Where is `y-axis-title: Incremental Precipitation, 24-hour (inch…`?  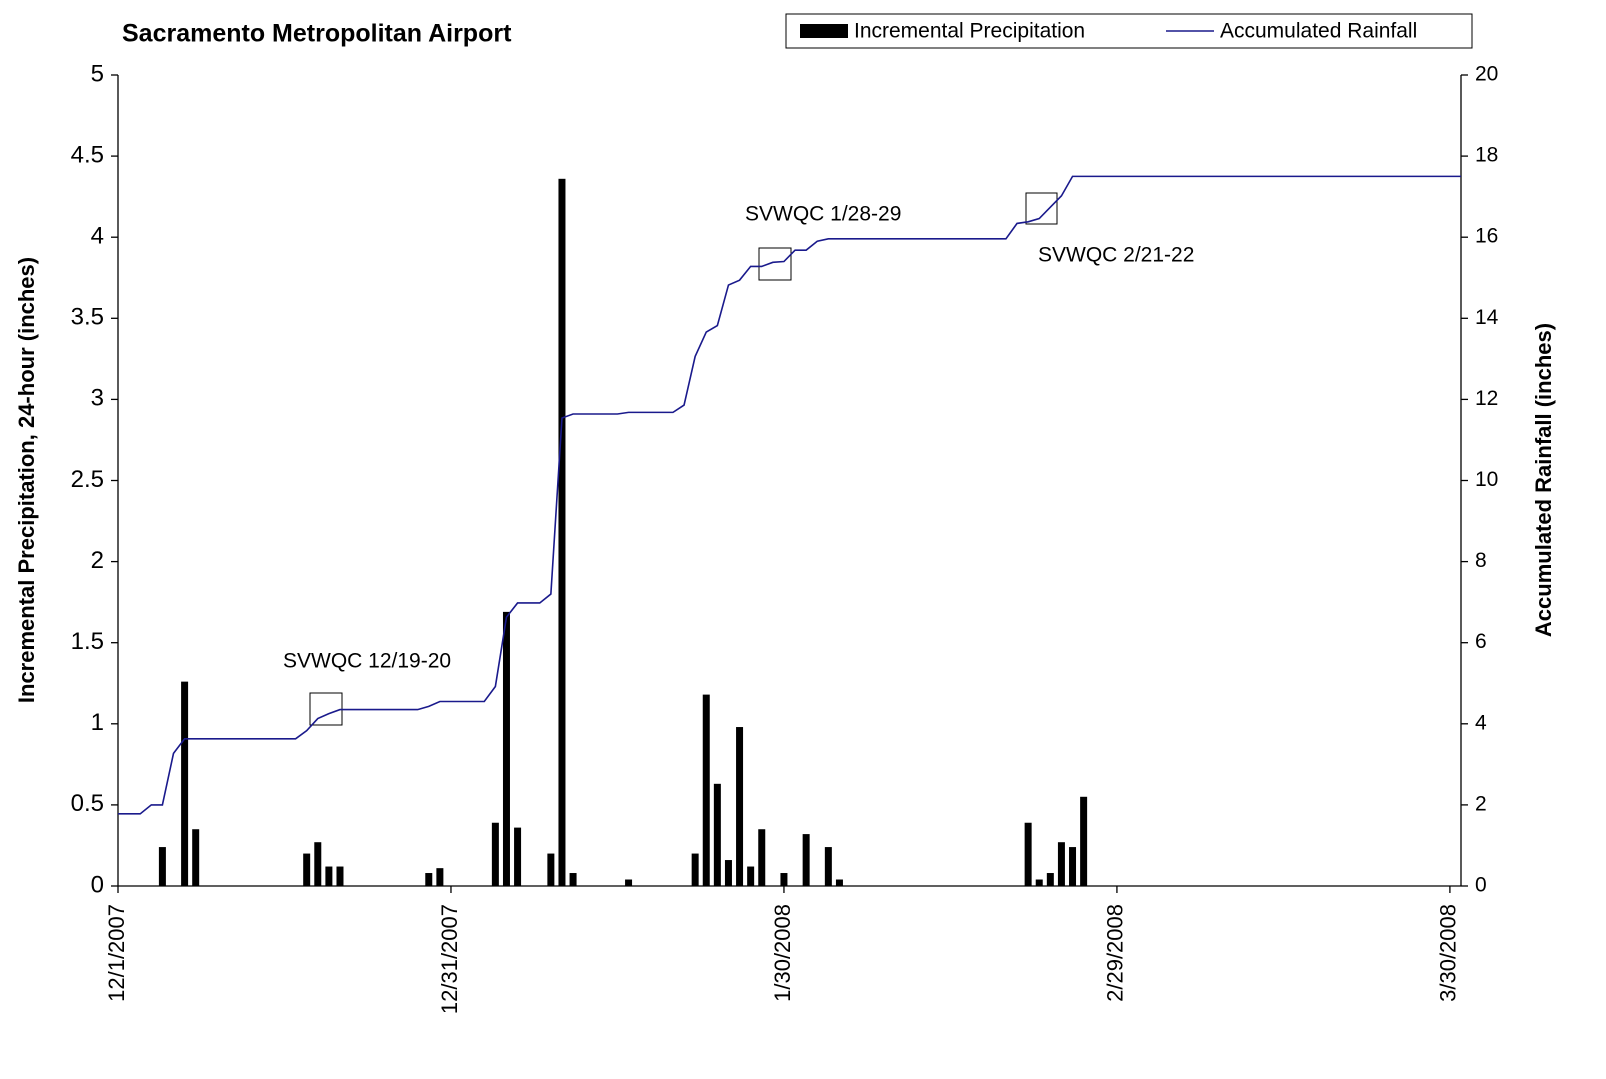
y-axis-title: Incremental Precipitation, 24-hour (inch… is located at coordinates (26, 480).